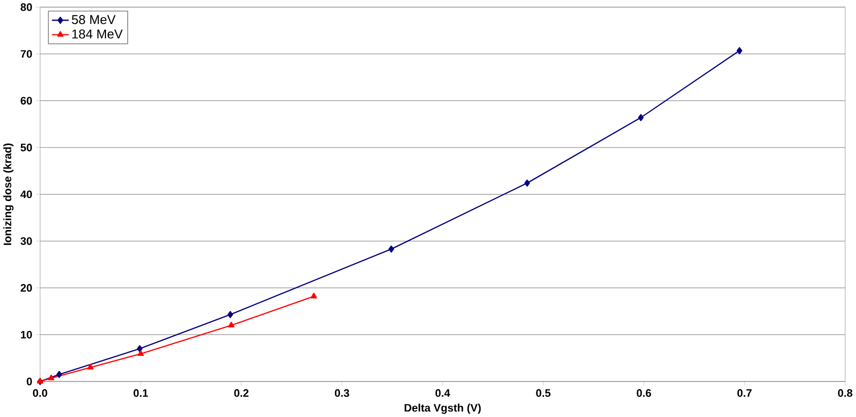  I want to click on y-tick-label: 0, so click(29, 382).